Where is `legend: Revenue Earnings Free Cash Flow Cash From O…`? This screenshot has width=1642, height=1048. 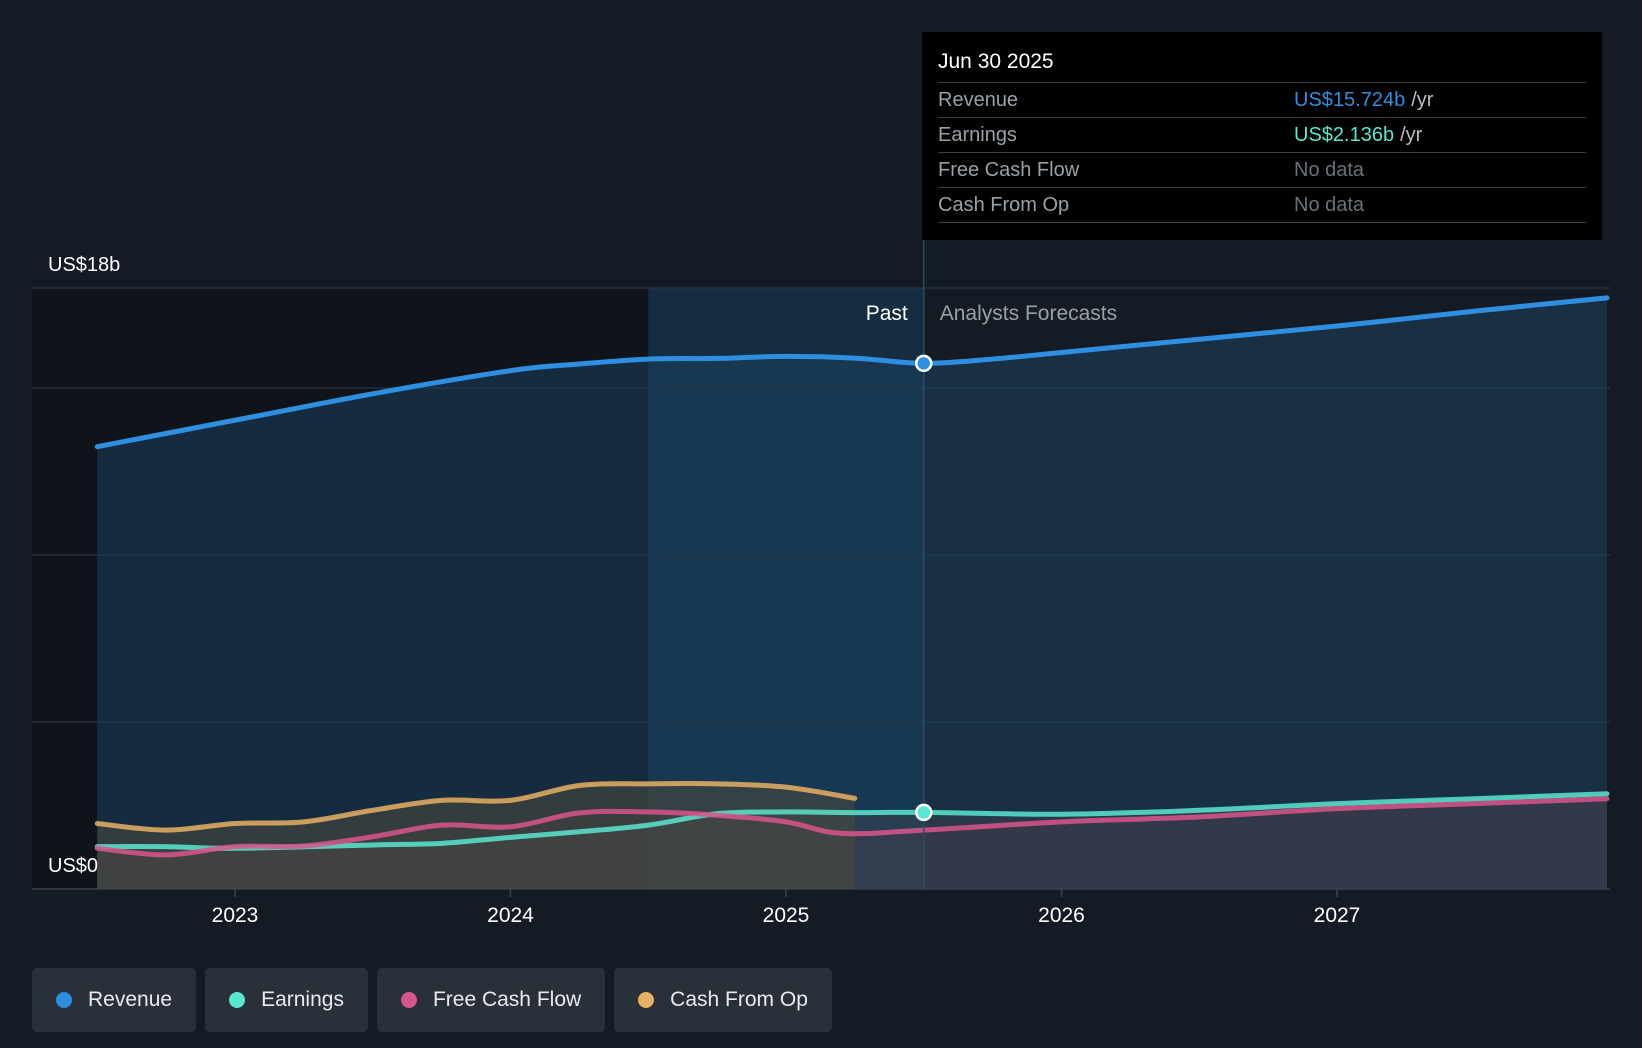
legend: Revenue Earnings Free Cash Flow Cash From O… is located at coordinates (432, 1000).